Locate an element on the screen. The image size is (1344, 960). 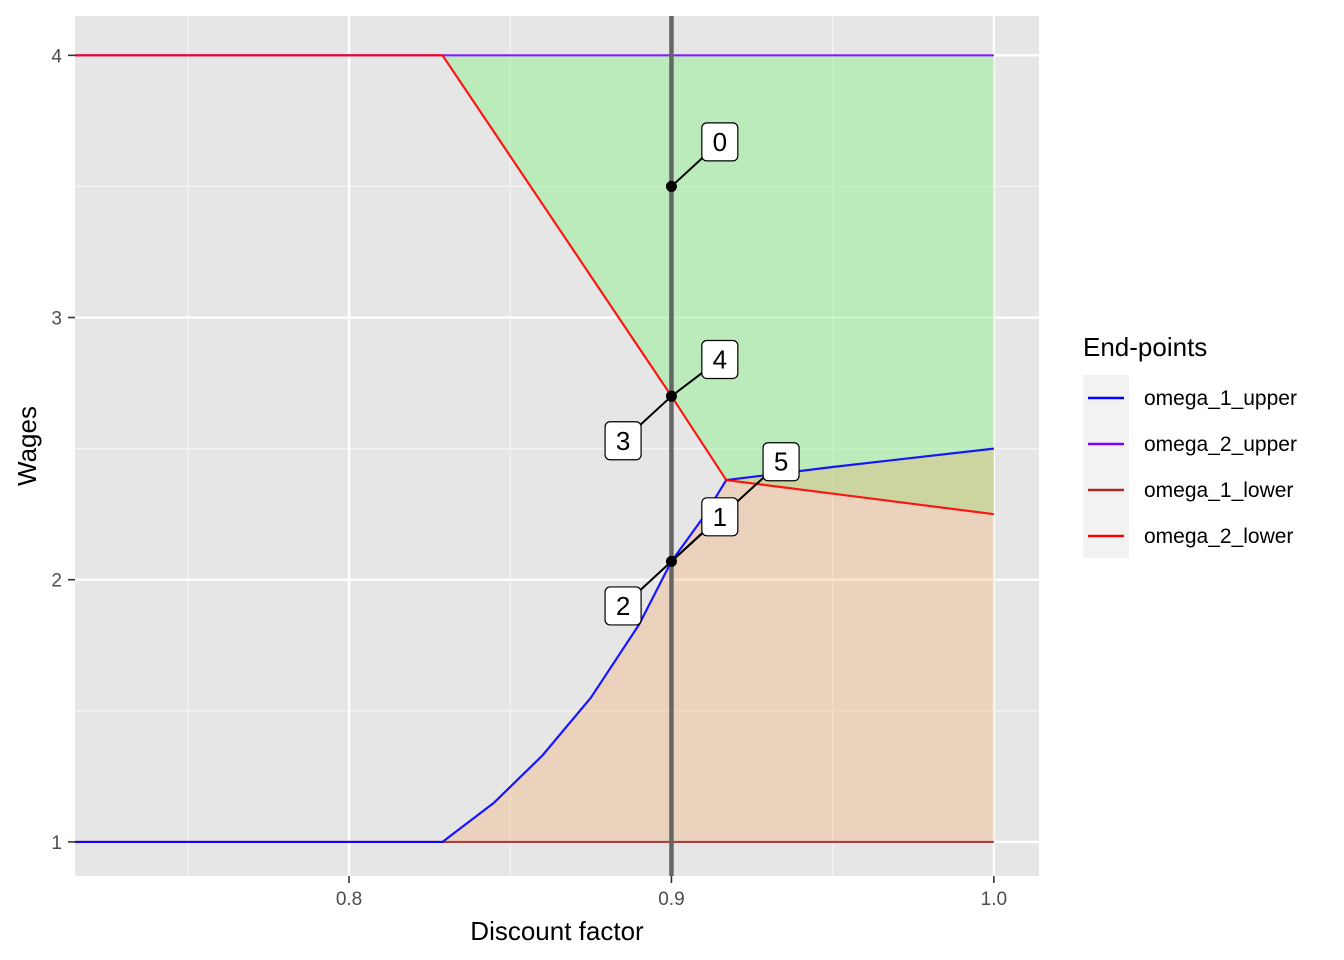
annotation-text: 1 is located at coordinates (720, 517).